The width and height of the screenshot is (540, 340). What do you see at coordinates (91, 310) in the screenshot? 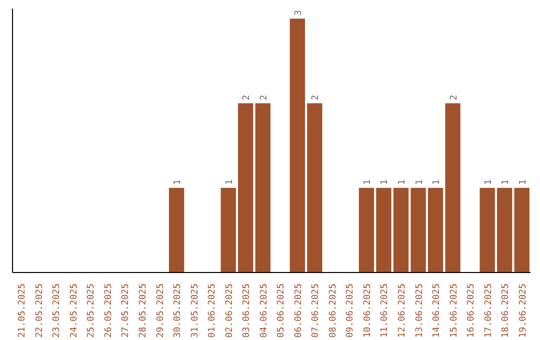
I see `x-tick-label: 25.05.2025` at bounding box center [91, 310].